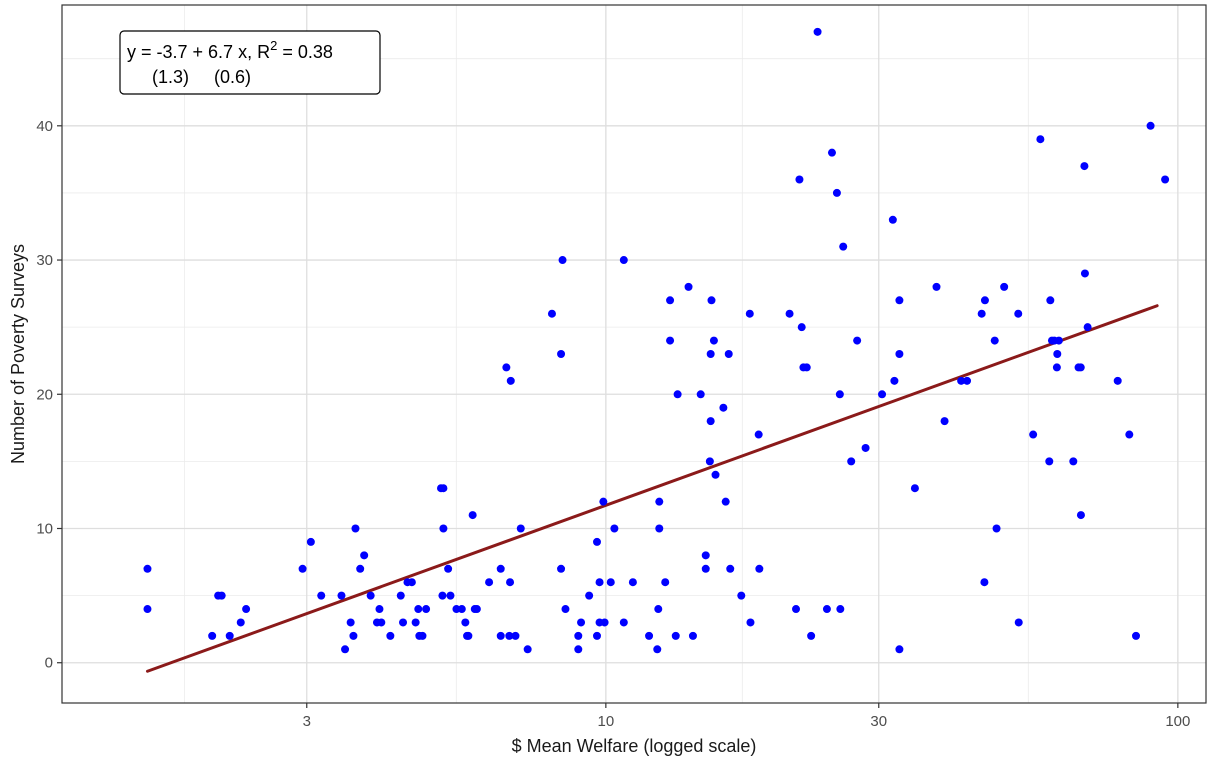  What do you see at coordinates (634, 746) in the screenshot?
I see `x-axis-title: $ Mean Welfare (logged scale)` at bounding box center [634, 746].